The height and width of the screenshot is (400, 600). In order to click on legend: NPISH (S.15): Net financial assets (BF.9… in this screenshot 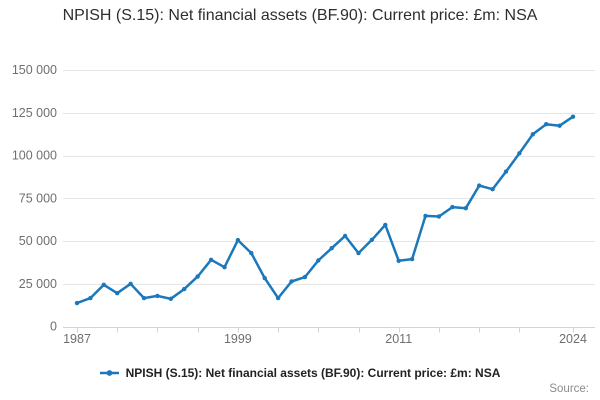, I will do `click(300, 373)`.